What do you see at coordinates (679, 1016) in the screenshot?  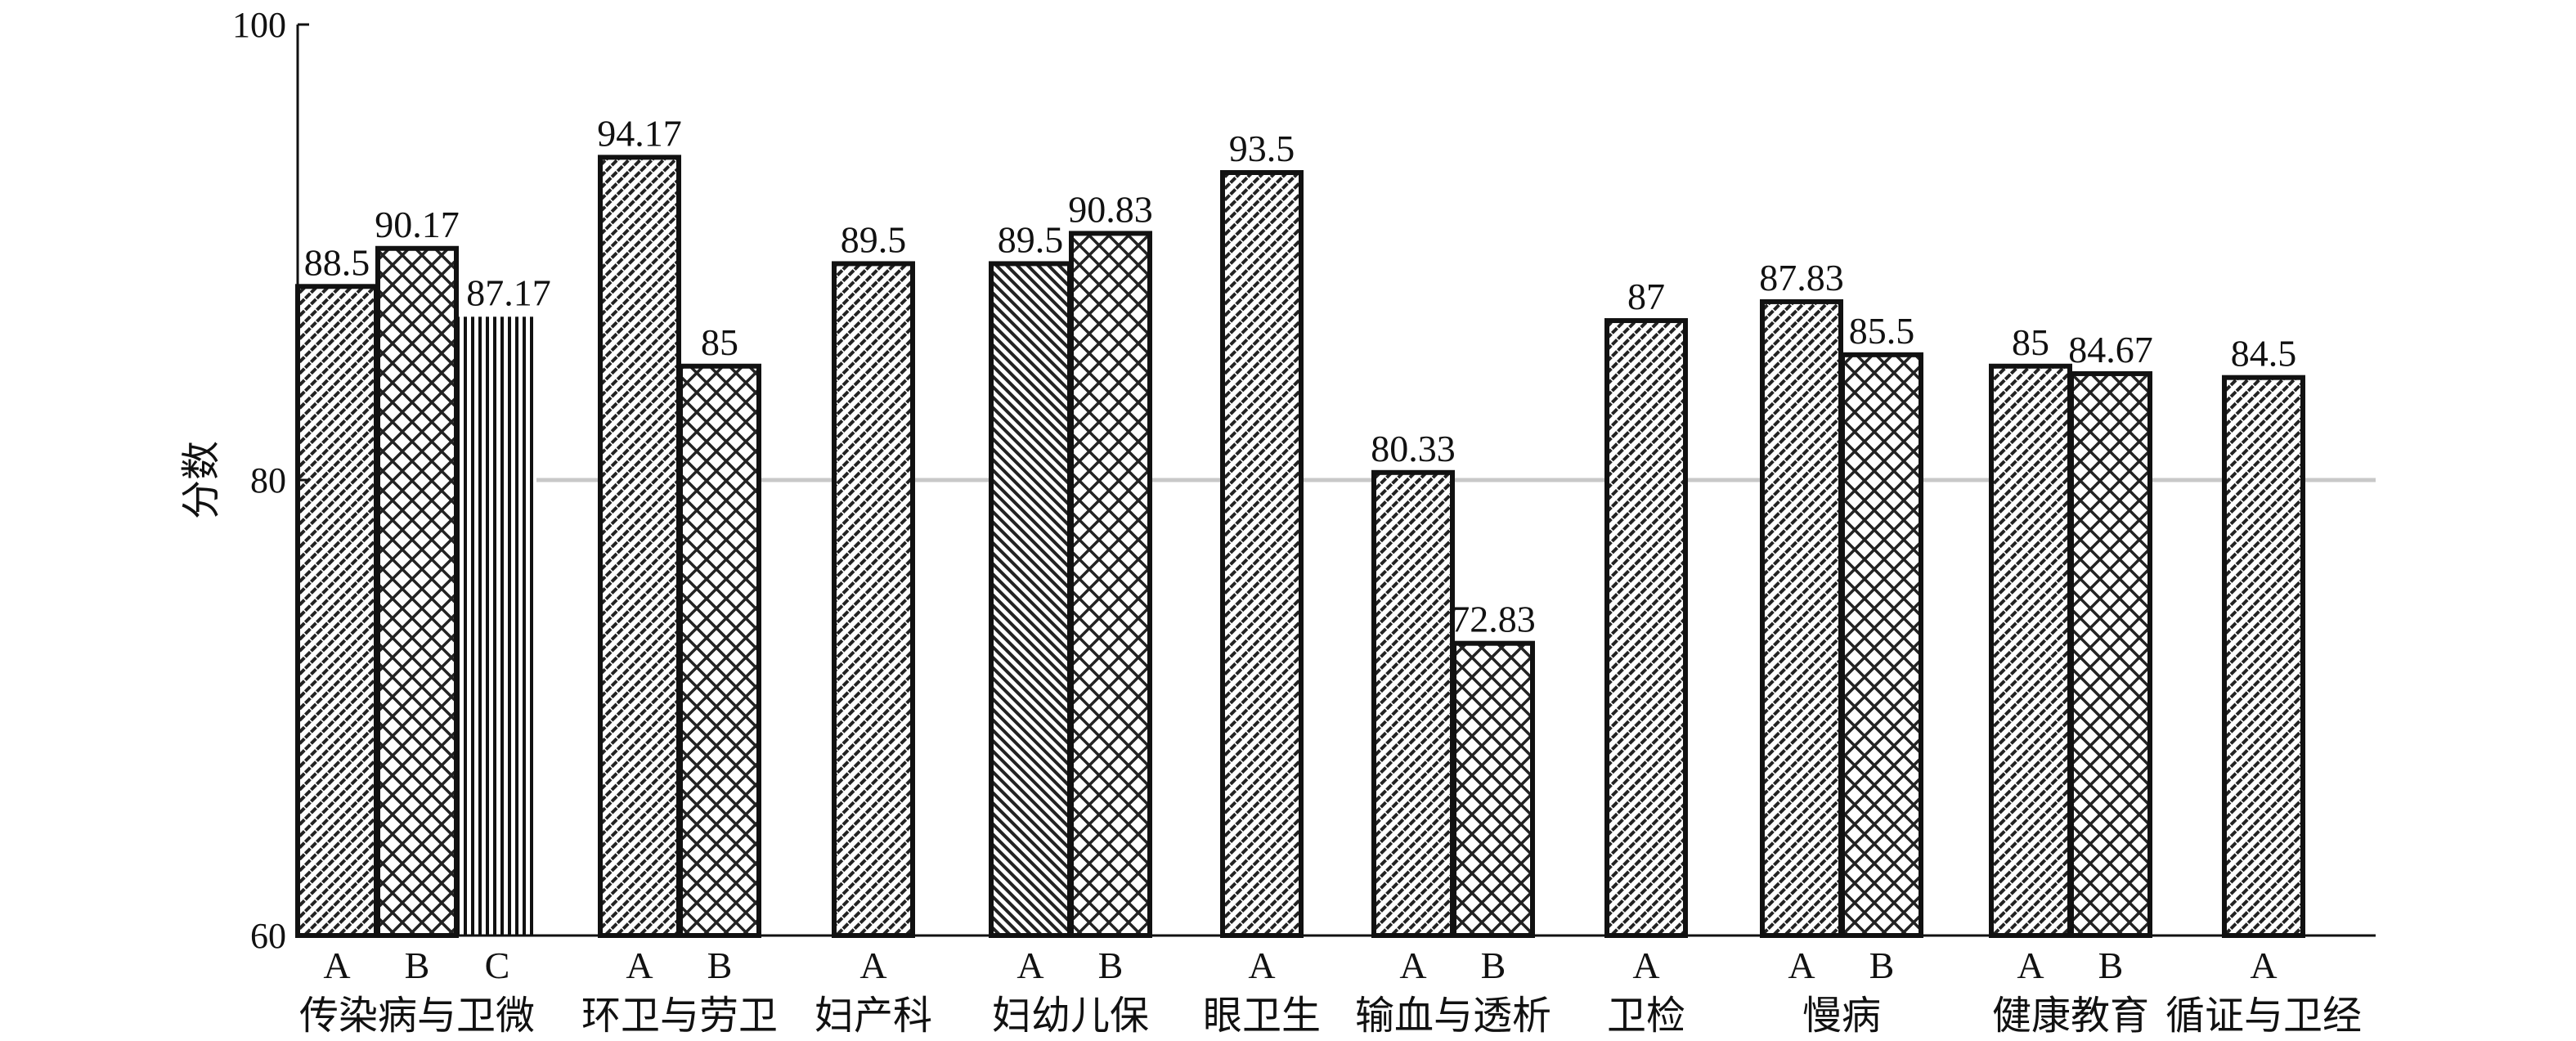 I see `category-label: 环卫与劳卫` at bounding box center [679, 1016].